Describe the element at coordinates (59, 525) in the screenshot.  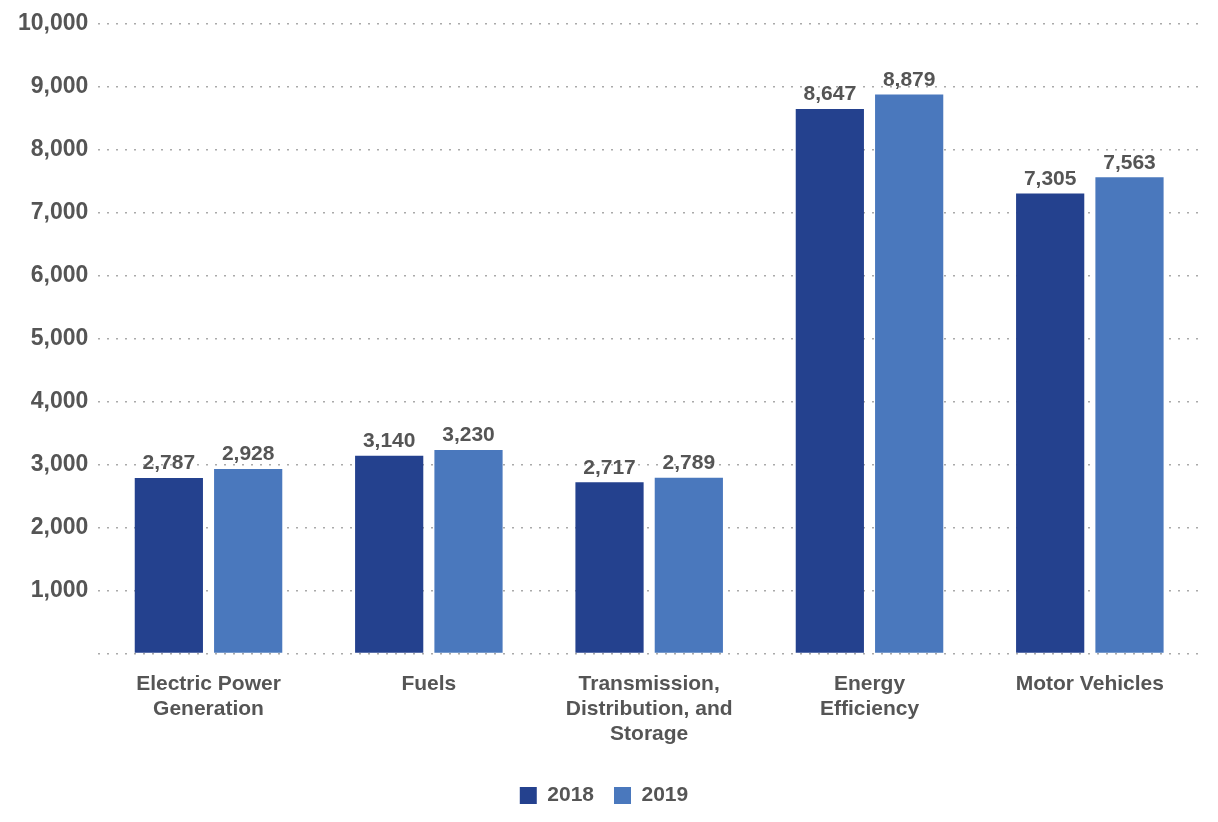
I see `y-tick-label: 2,000` at that location.